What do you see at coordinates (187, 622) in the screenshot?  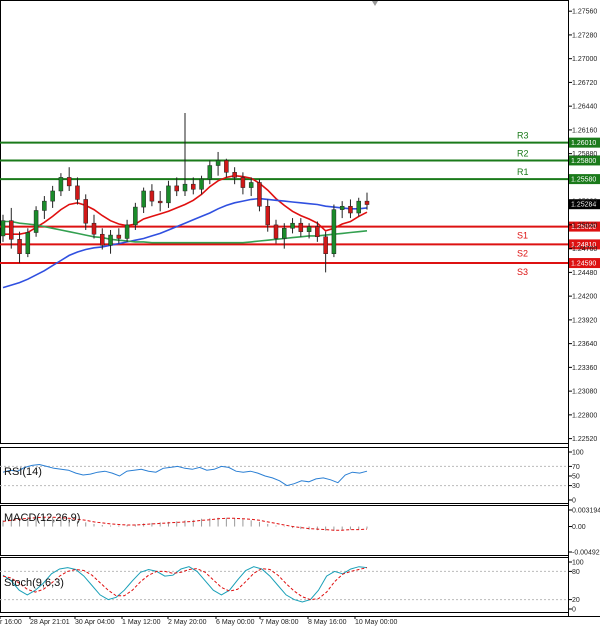 I see `time-label: 2 May 20:00` at bounding box center [187, 622].